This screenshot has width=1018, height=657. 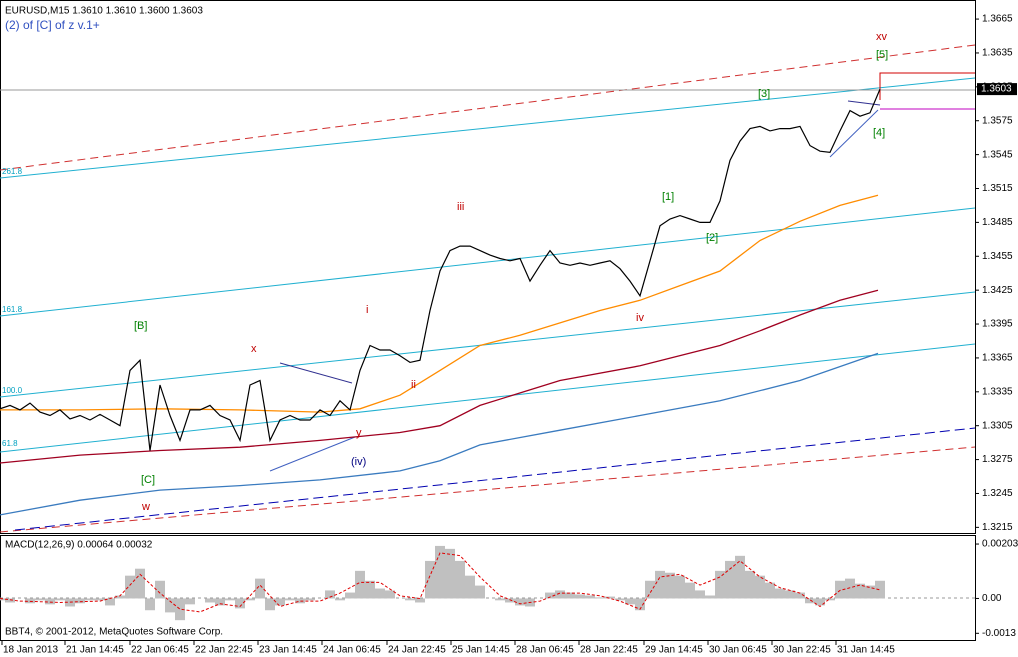 What do you see at coordinates (104, 11) in the screenshot?
I see `chart-title: EURUSD,M15 1.3610 1.3610 1.3600 1.3603` at bounding box center [104, 11].